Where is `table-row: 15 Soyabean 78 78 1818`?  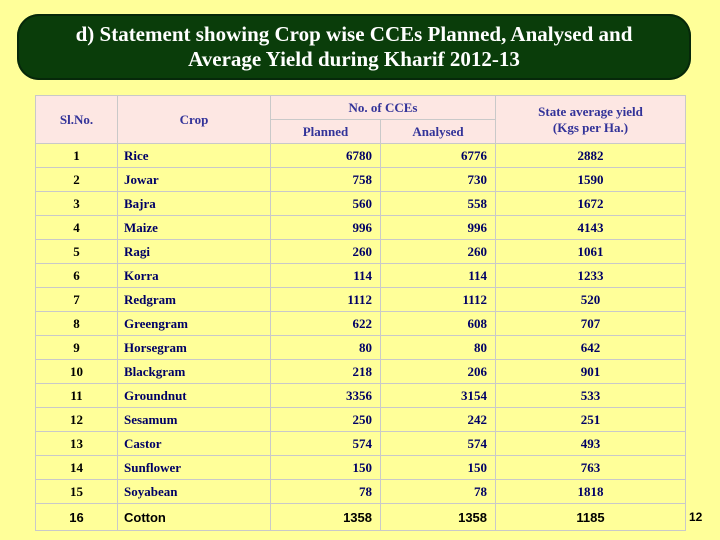 table-row: 15 Soyabean 78 78 1818 is located at coordinates (361, 491).